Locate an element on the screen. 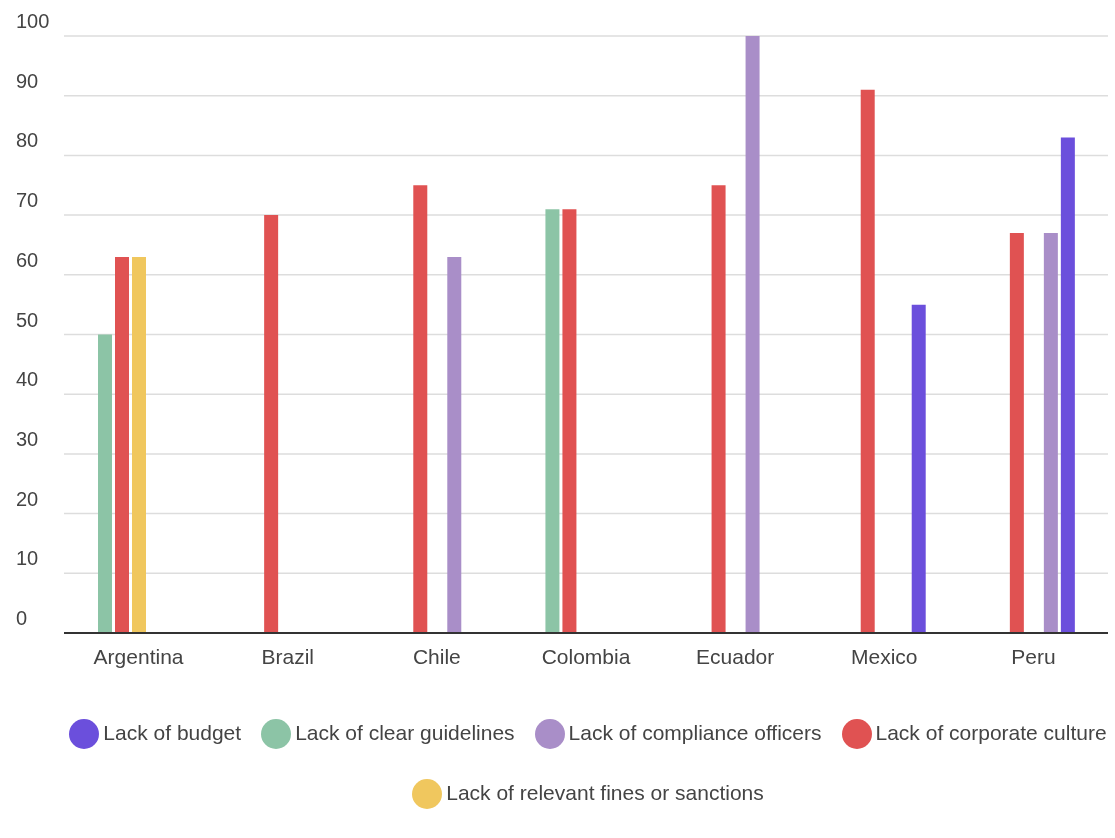 Image resolution: width=1115 pixels, height=838 pixels. y-tick-label: 10 is located at coordinates (27, 558).